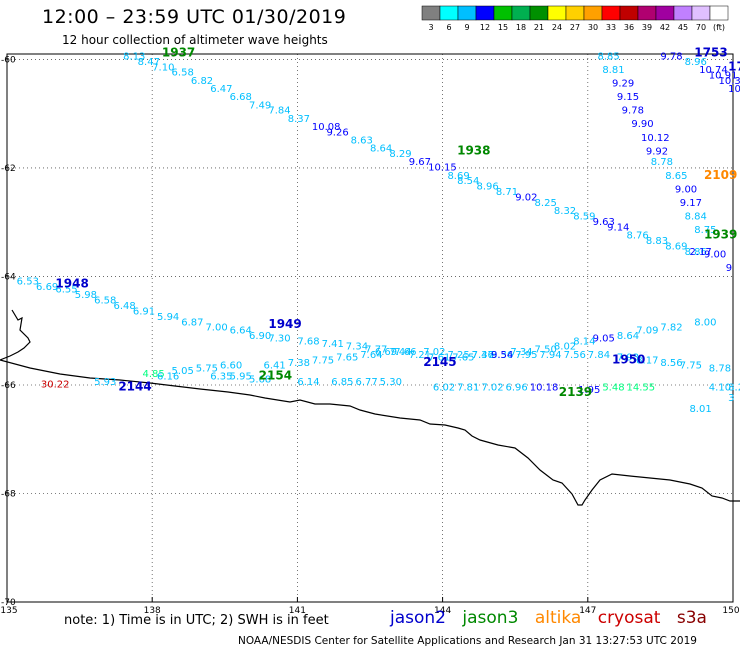 This screenshot has width=740, height=650. I want to click on wave-height-value: 9.54, so click(502, 355).